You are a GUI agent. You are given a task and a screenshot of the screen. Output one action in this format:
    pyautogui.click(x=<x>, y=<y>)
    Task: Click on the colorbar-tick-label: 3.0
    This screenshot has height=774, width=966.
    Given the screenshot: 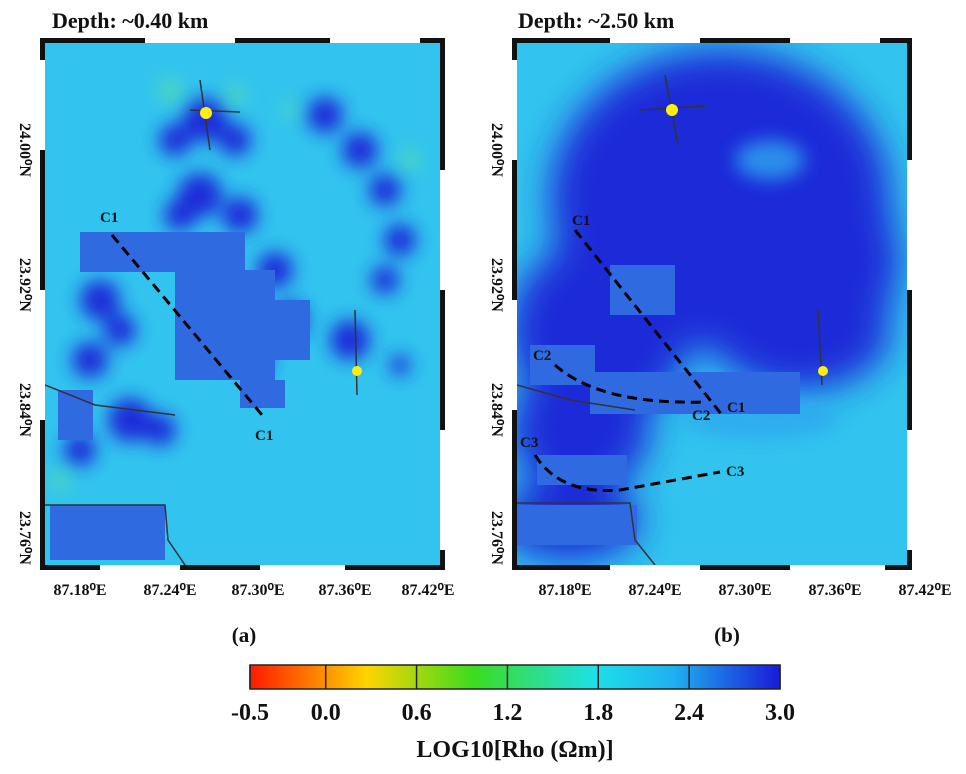 What is the action you would take?
    pyautogui.click(x=780, y=713)
    